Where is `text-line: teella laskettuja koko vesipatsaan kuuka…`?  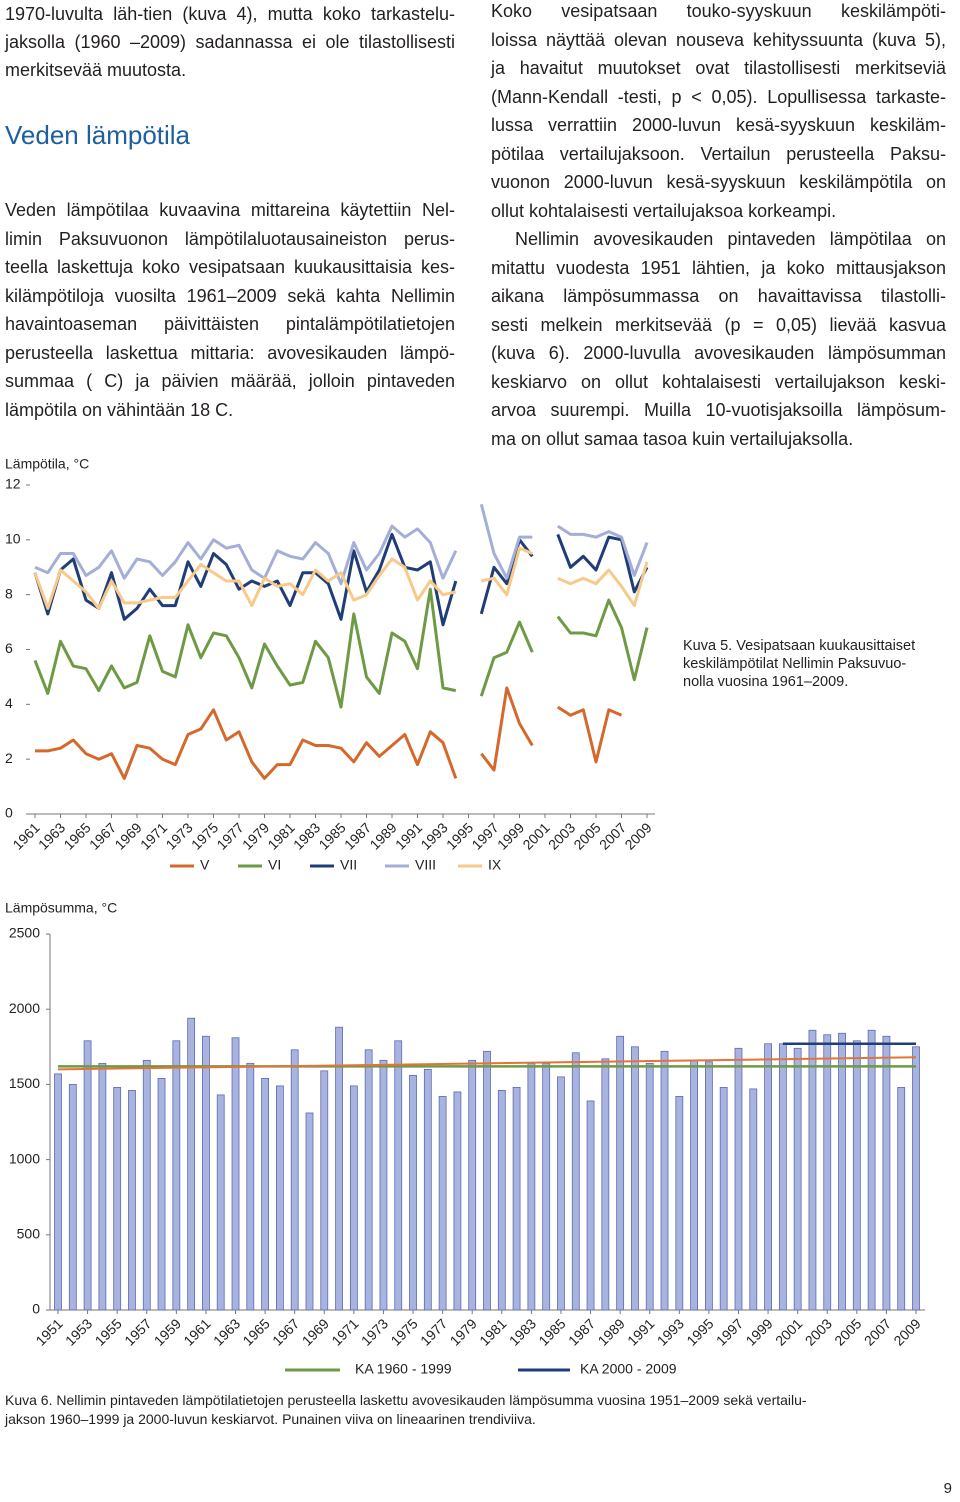 text-line: teella laskettuja koko vesipatsaan kuuka… is located at coordinates (230, 267).